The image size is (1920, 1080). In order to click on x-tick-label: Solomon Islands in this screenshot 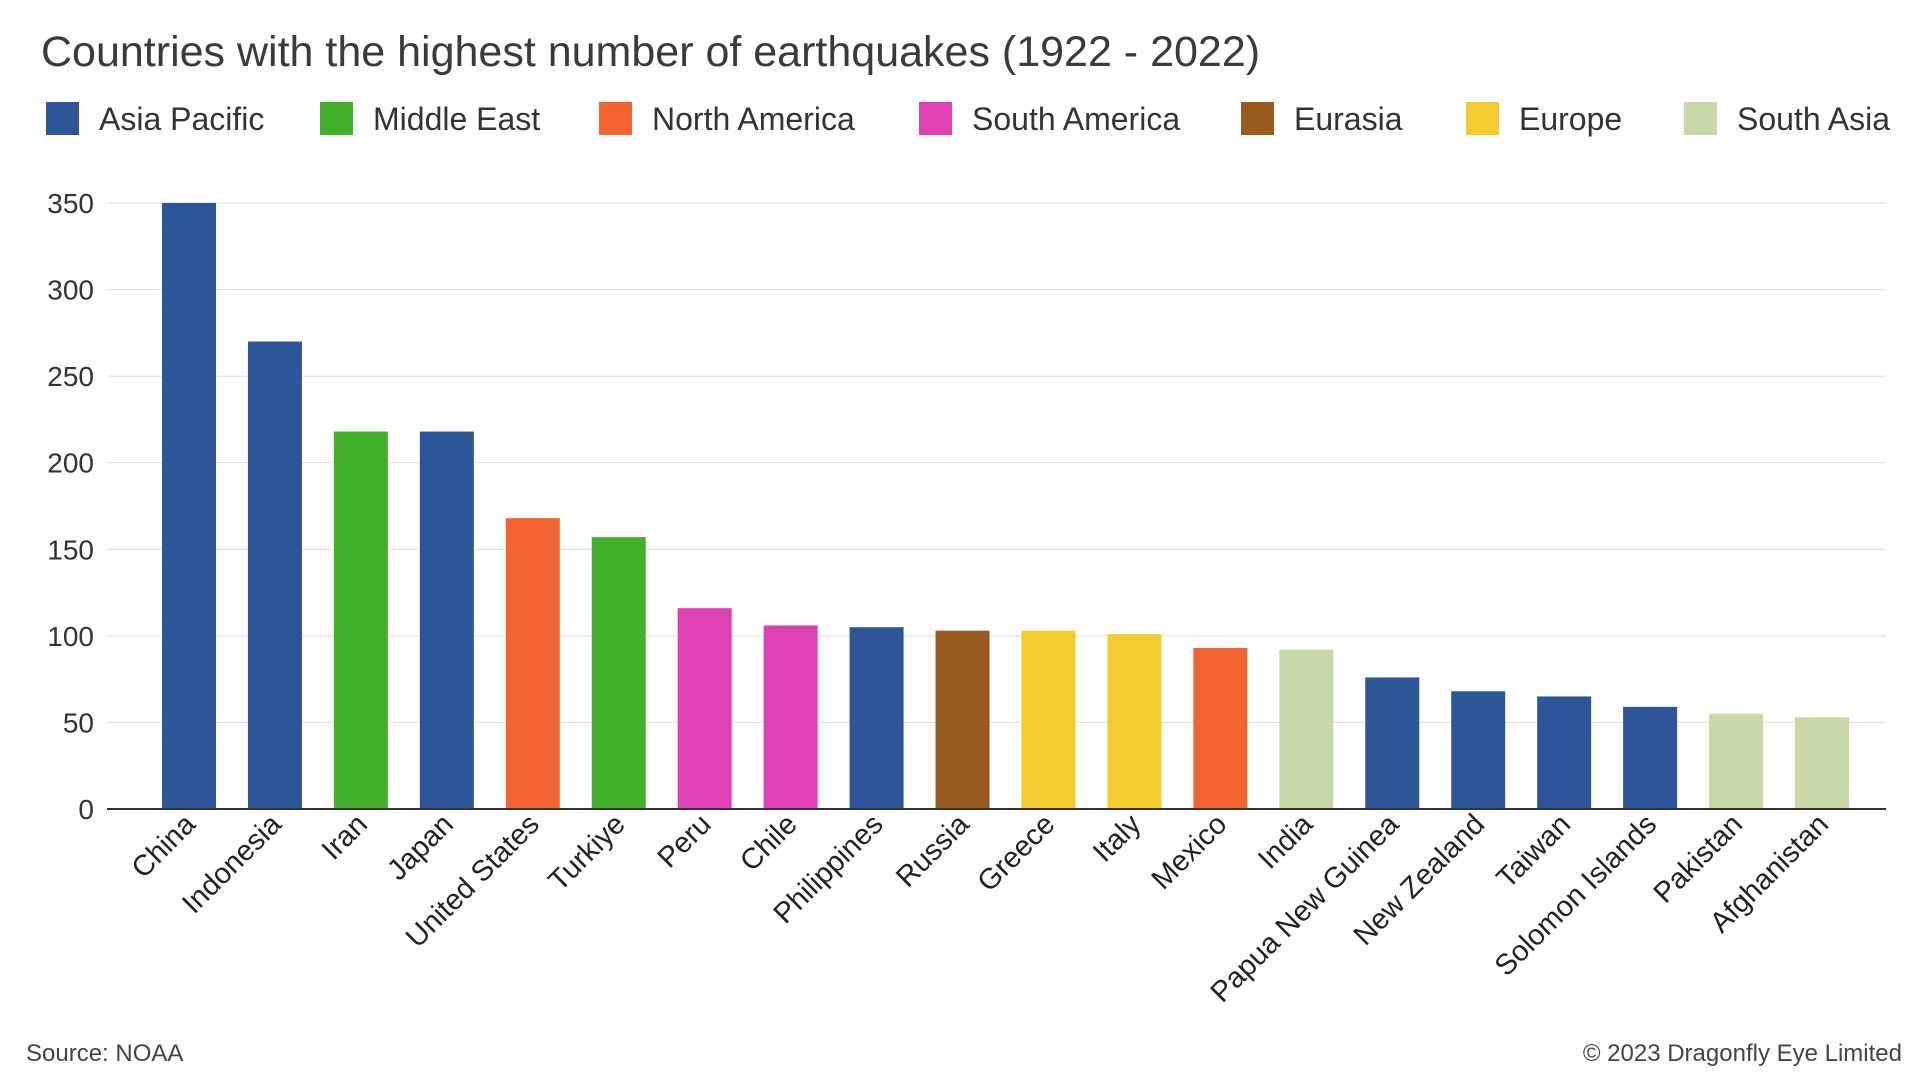, I will do `click(1576, 895)`.